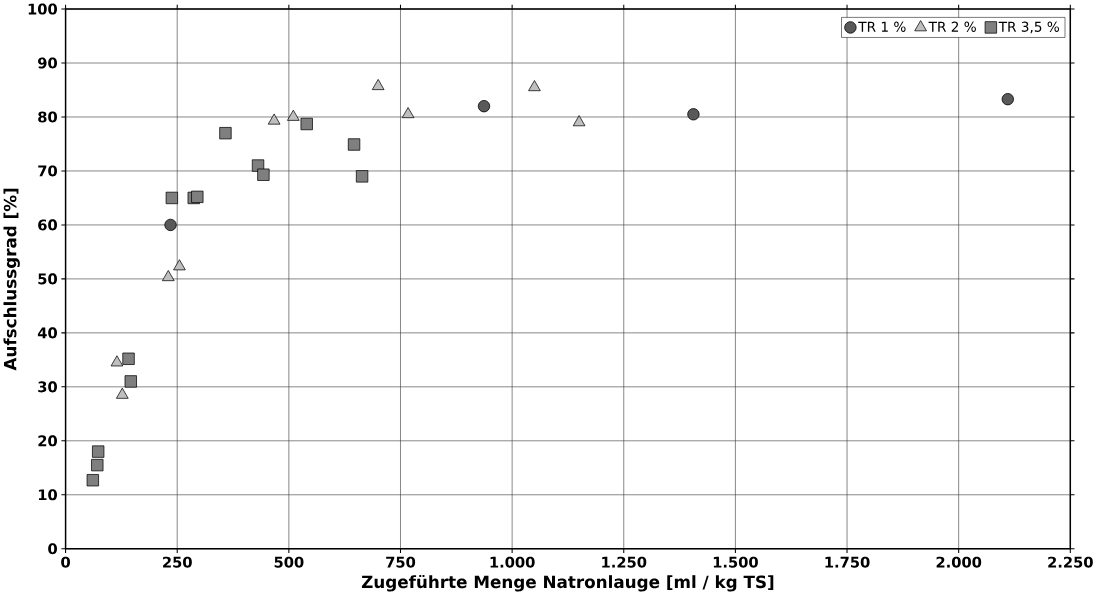  What do you see at coordinates (47, 495) in the screenshot?
I see `y-tick-label: 10` at bounding box center [47, 495].